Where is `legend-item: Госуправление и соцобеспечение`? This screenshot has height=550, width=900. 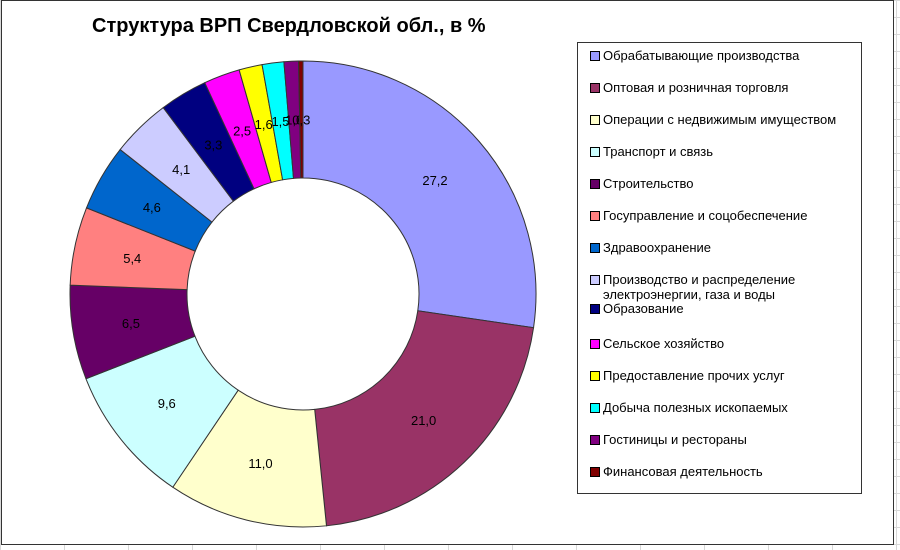 legend-item: Госуправление и соцобеспечение is located at coordinates (724, 215).